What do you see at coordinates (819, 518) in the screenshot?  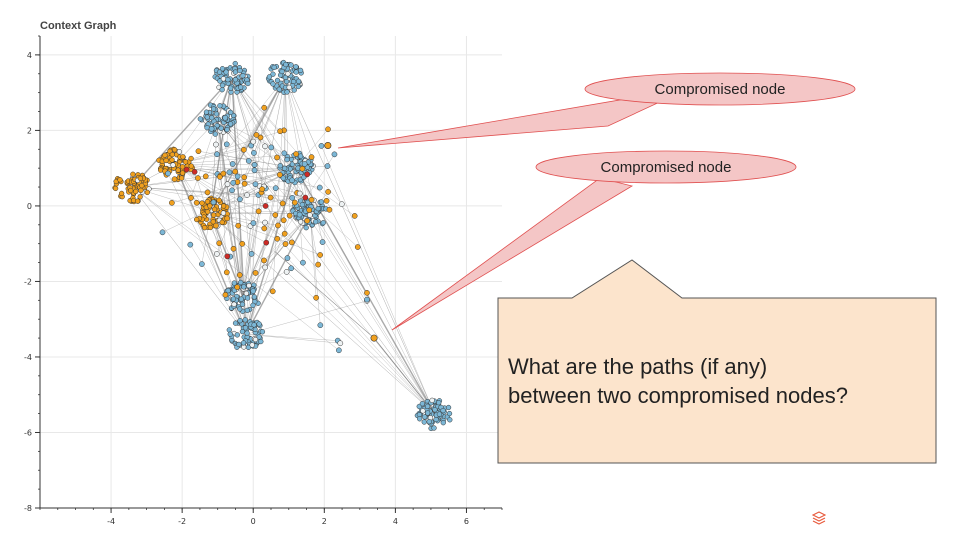 I see `stacked-layers-icon` at bounding box center [819, 518].